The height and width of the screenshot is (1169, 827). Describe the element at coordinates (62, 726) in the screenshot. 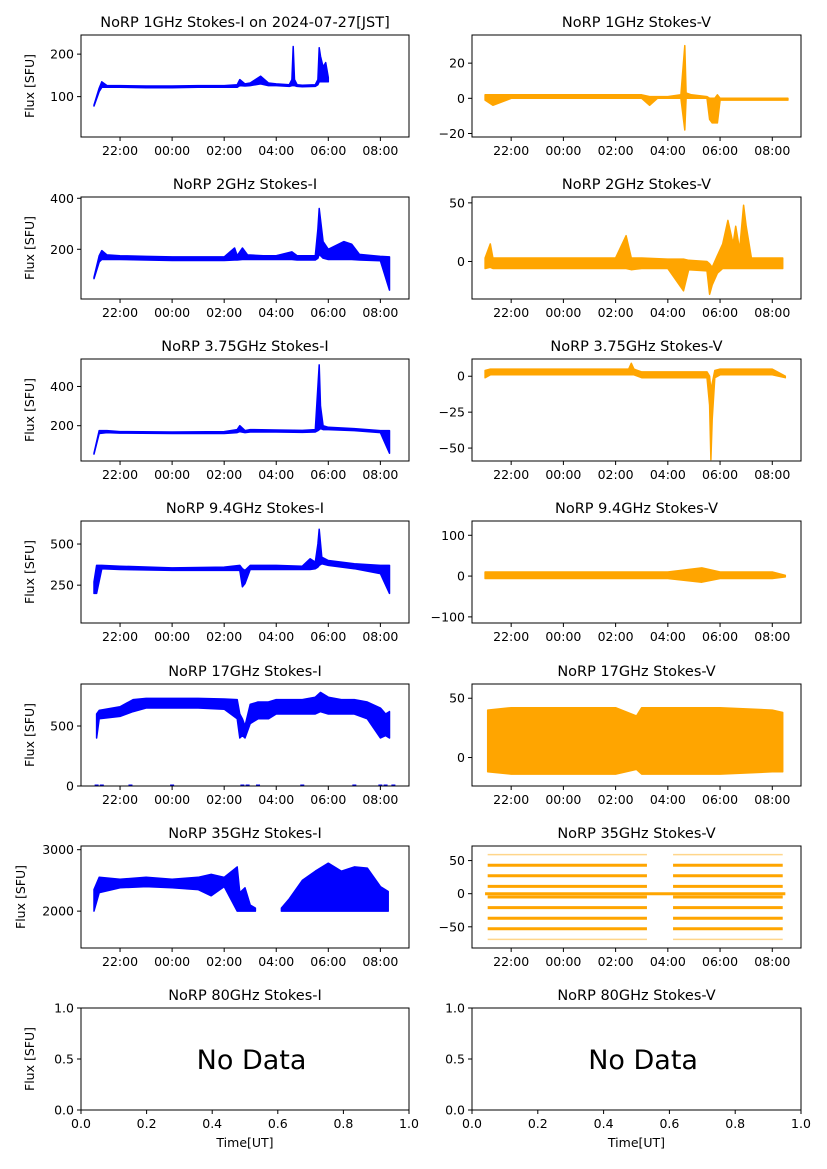

I see `y-tick-label: 500` at that location.